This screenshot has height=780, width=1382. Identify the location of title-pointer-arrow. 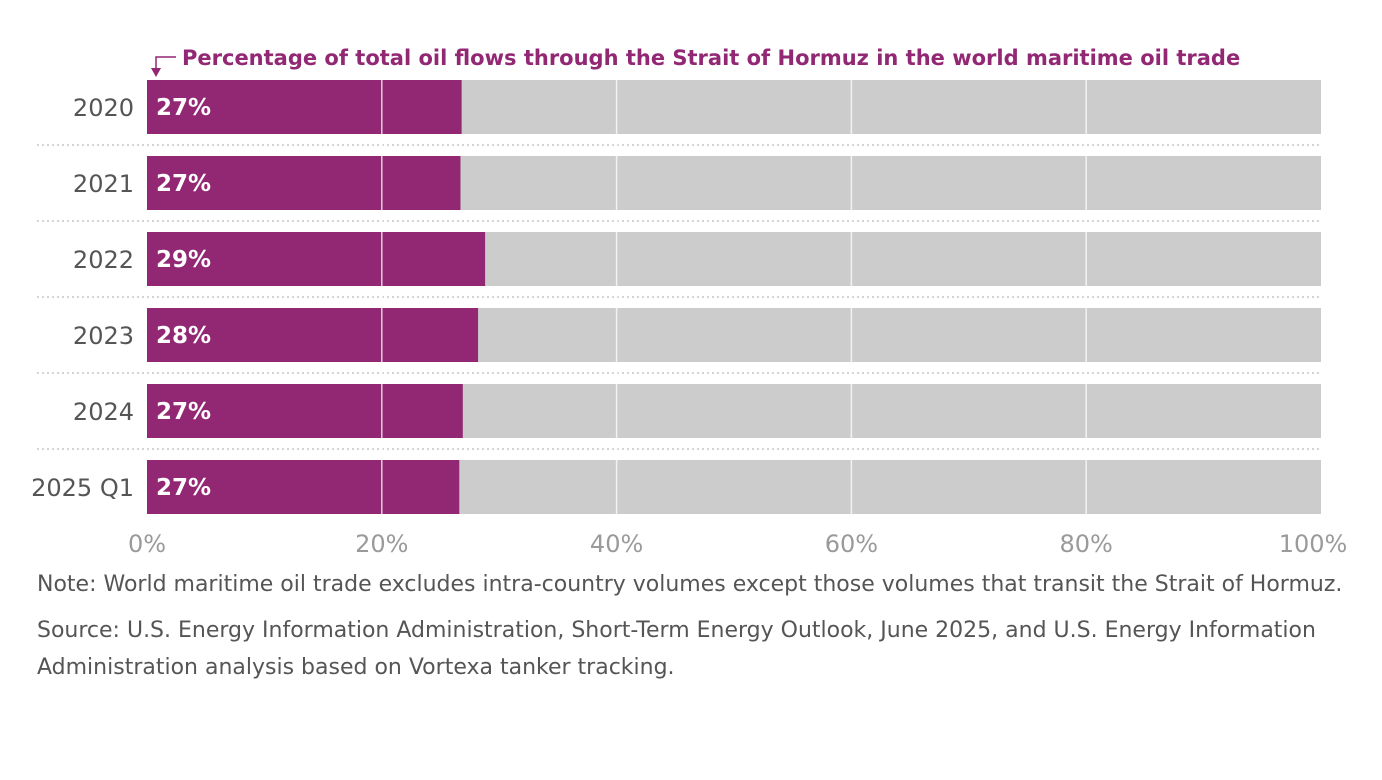
(156, 72).